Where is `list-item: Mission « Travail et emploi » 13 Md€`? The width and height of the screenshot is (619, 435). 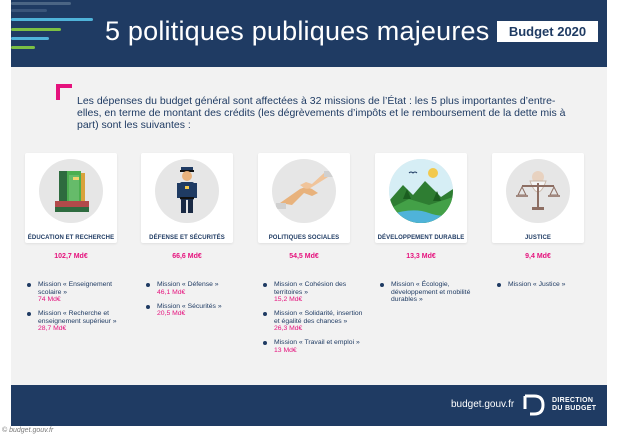
list-item: Mission « Travail et emploi » 13 Md€ is located at coordinates (313, 347).